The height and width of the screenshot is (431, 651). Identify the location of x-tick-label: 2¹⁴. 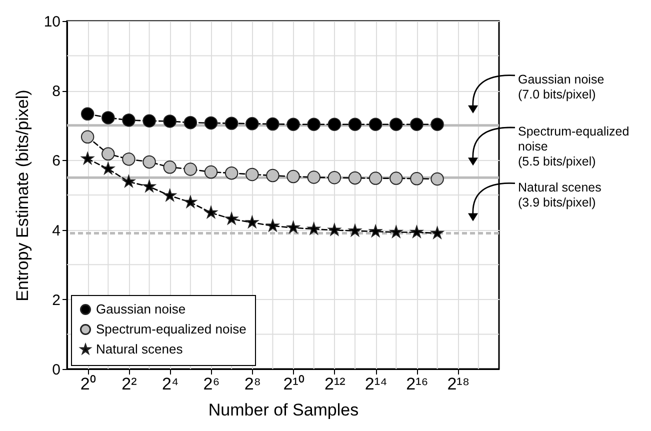
(376, 384).